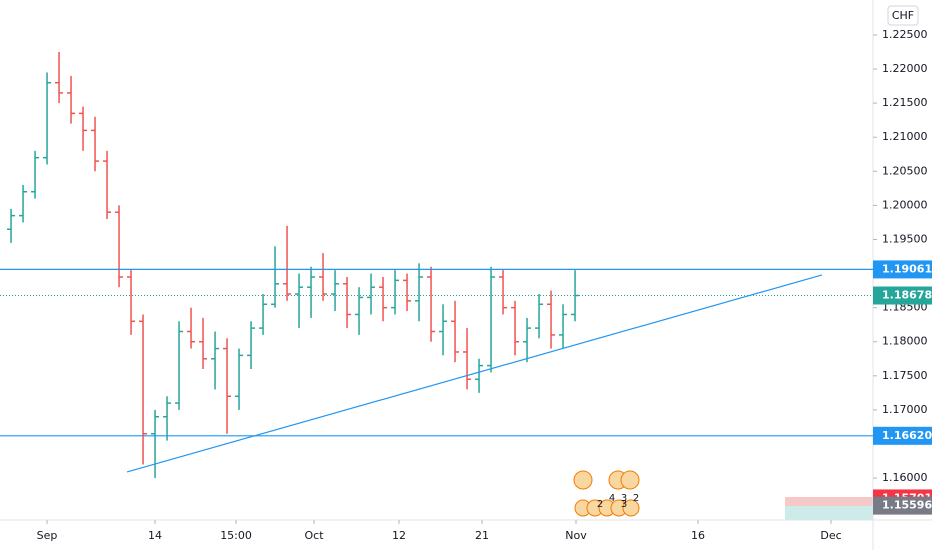 The width and height of the screenshot is (932, 550). I want to click on y-tick-label: 1.17000, so click(905, 409).